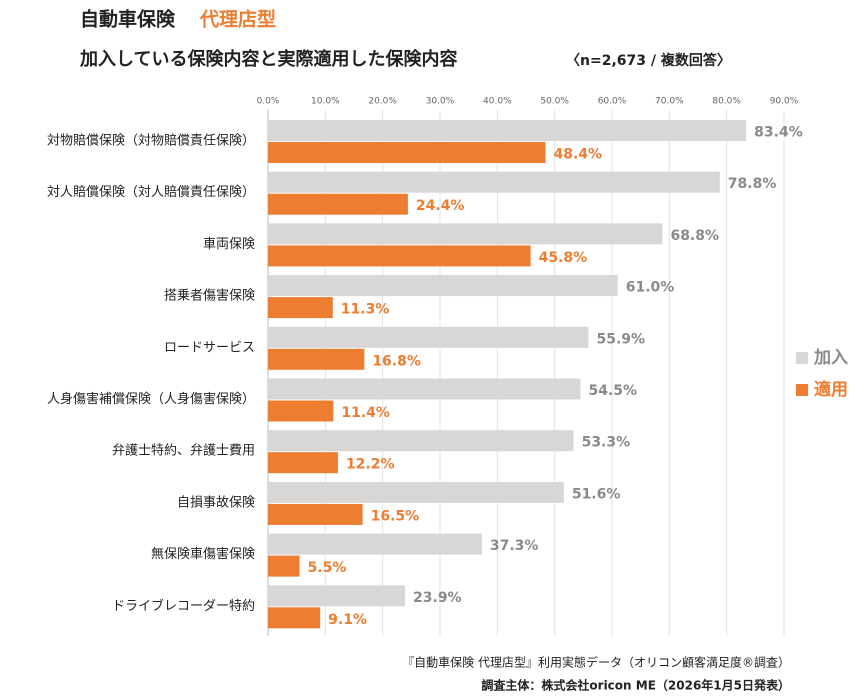  I want to click on x-tick-label: 70.0%, so click(669, 102).